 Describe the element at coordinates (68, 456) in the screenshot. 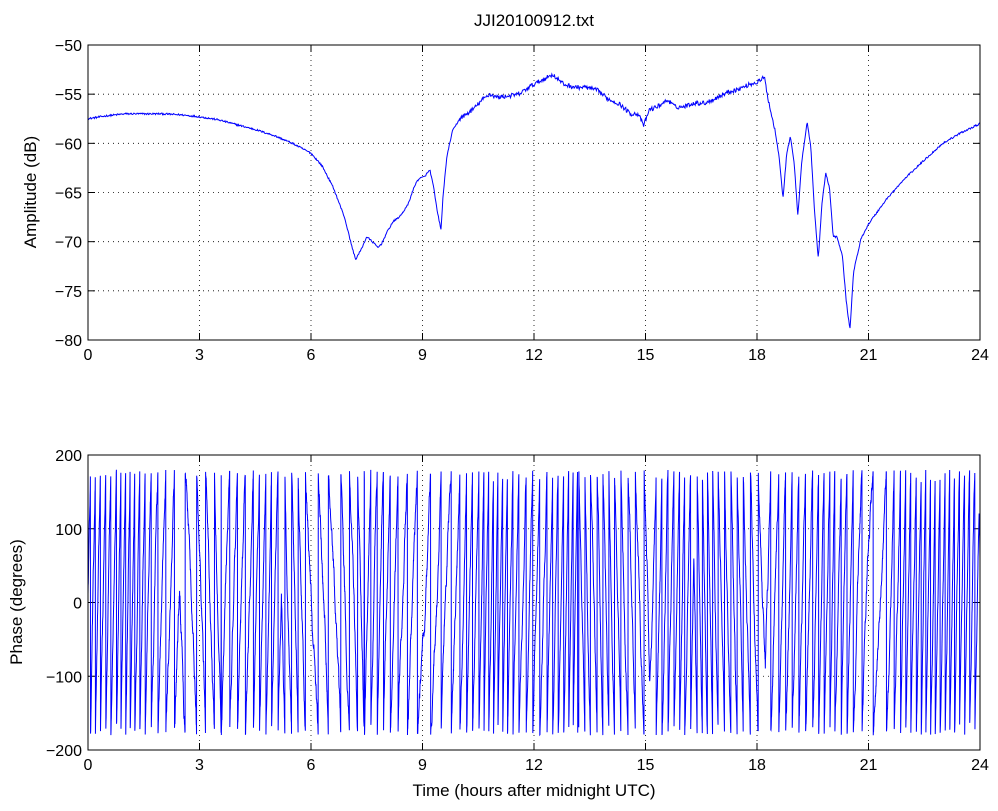

I see `phase-y-tick-label: 200` at that location.